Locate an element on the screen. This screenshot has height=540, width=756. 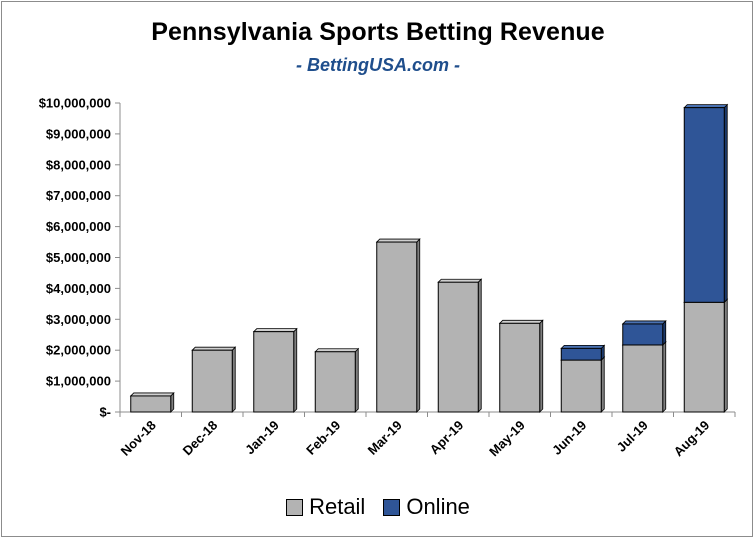
legend-item-retail: Retail is located at coordinates (325, 507).